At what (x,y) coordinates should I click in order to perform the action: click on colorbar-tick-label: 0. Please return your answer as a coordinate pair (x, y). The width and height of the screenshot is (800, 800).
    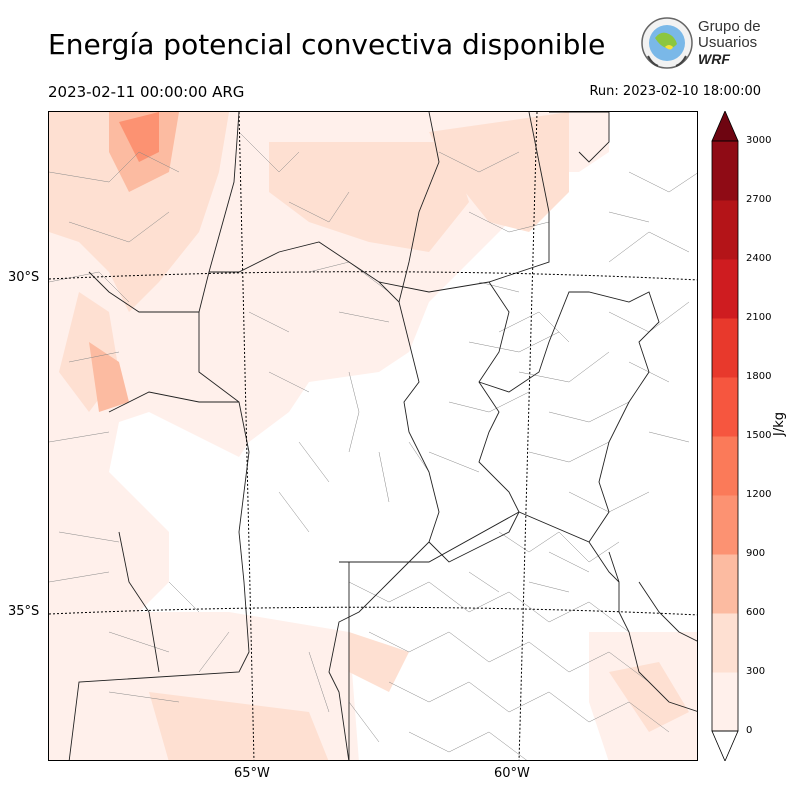
    Looking at the image, I should click on (749, 730).